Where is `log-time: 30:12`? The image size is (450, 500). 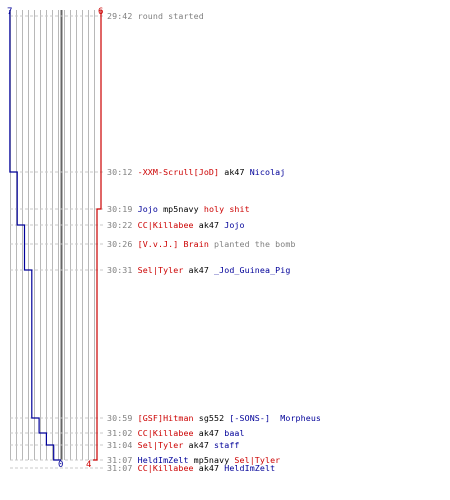 log-time: 30:12 is located at coordinates (120, 172).